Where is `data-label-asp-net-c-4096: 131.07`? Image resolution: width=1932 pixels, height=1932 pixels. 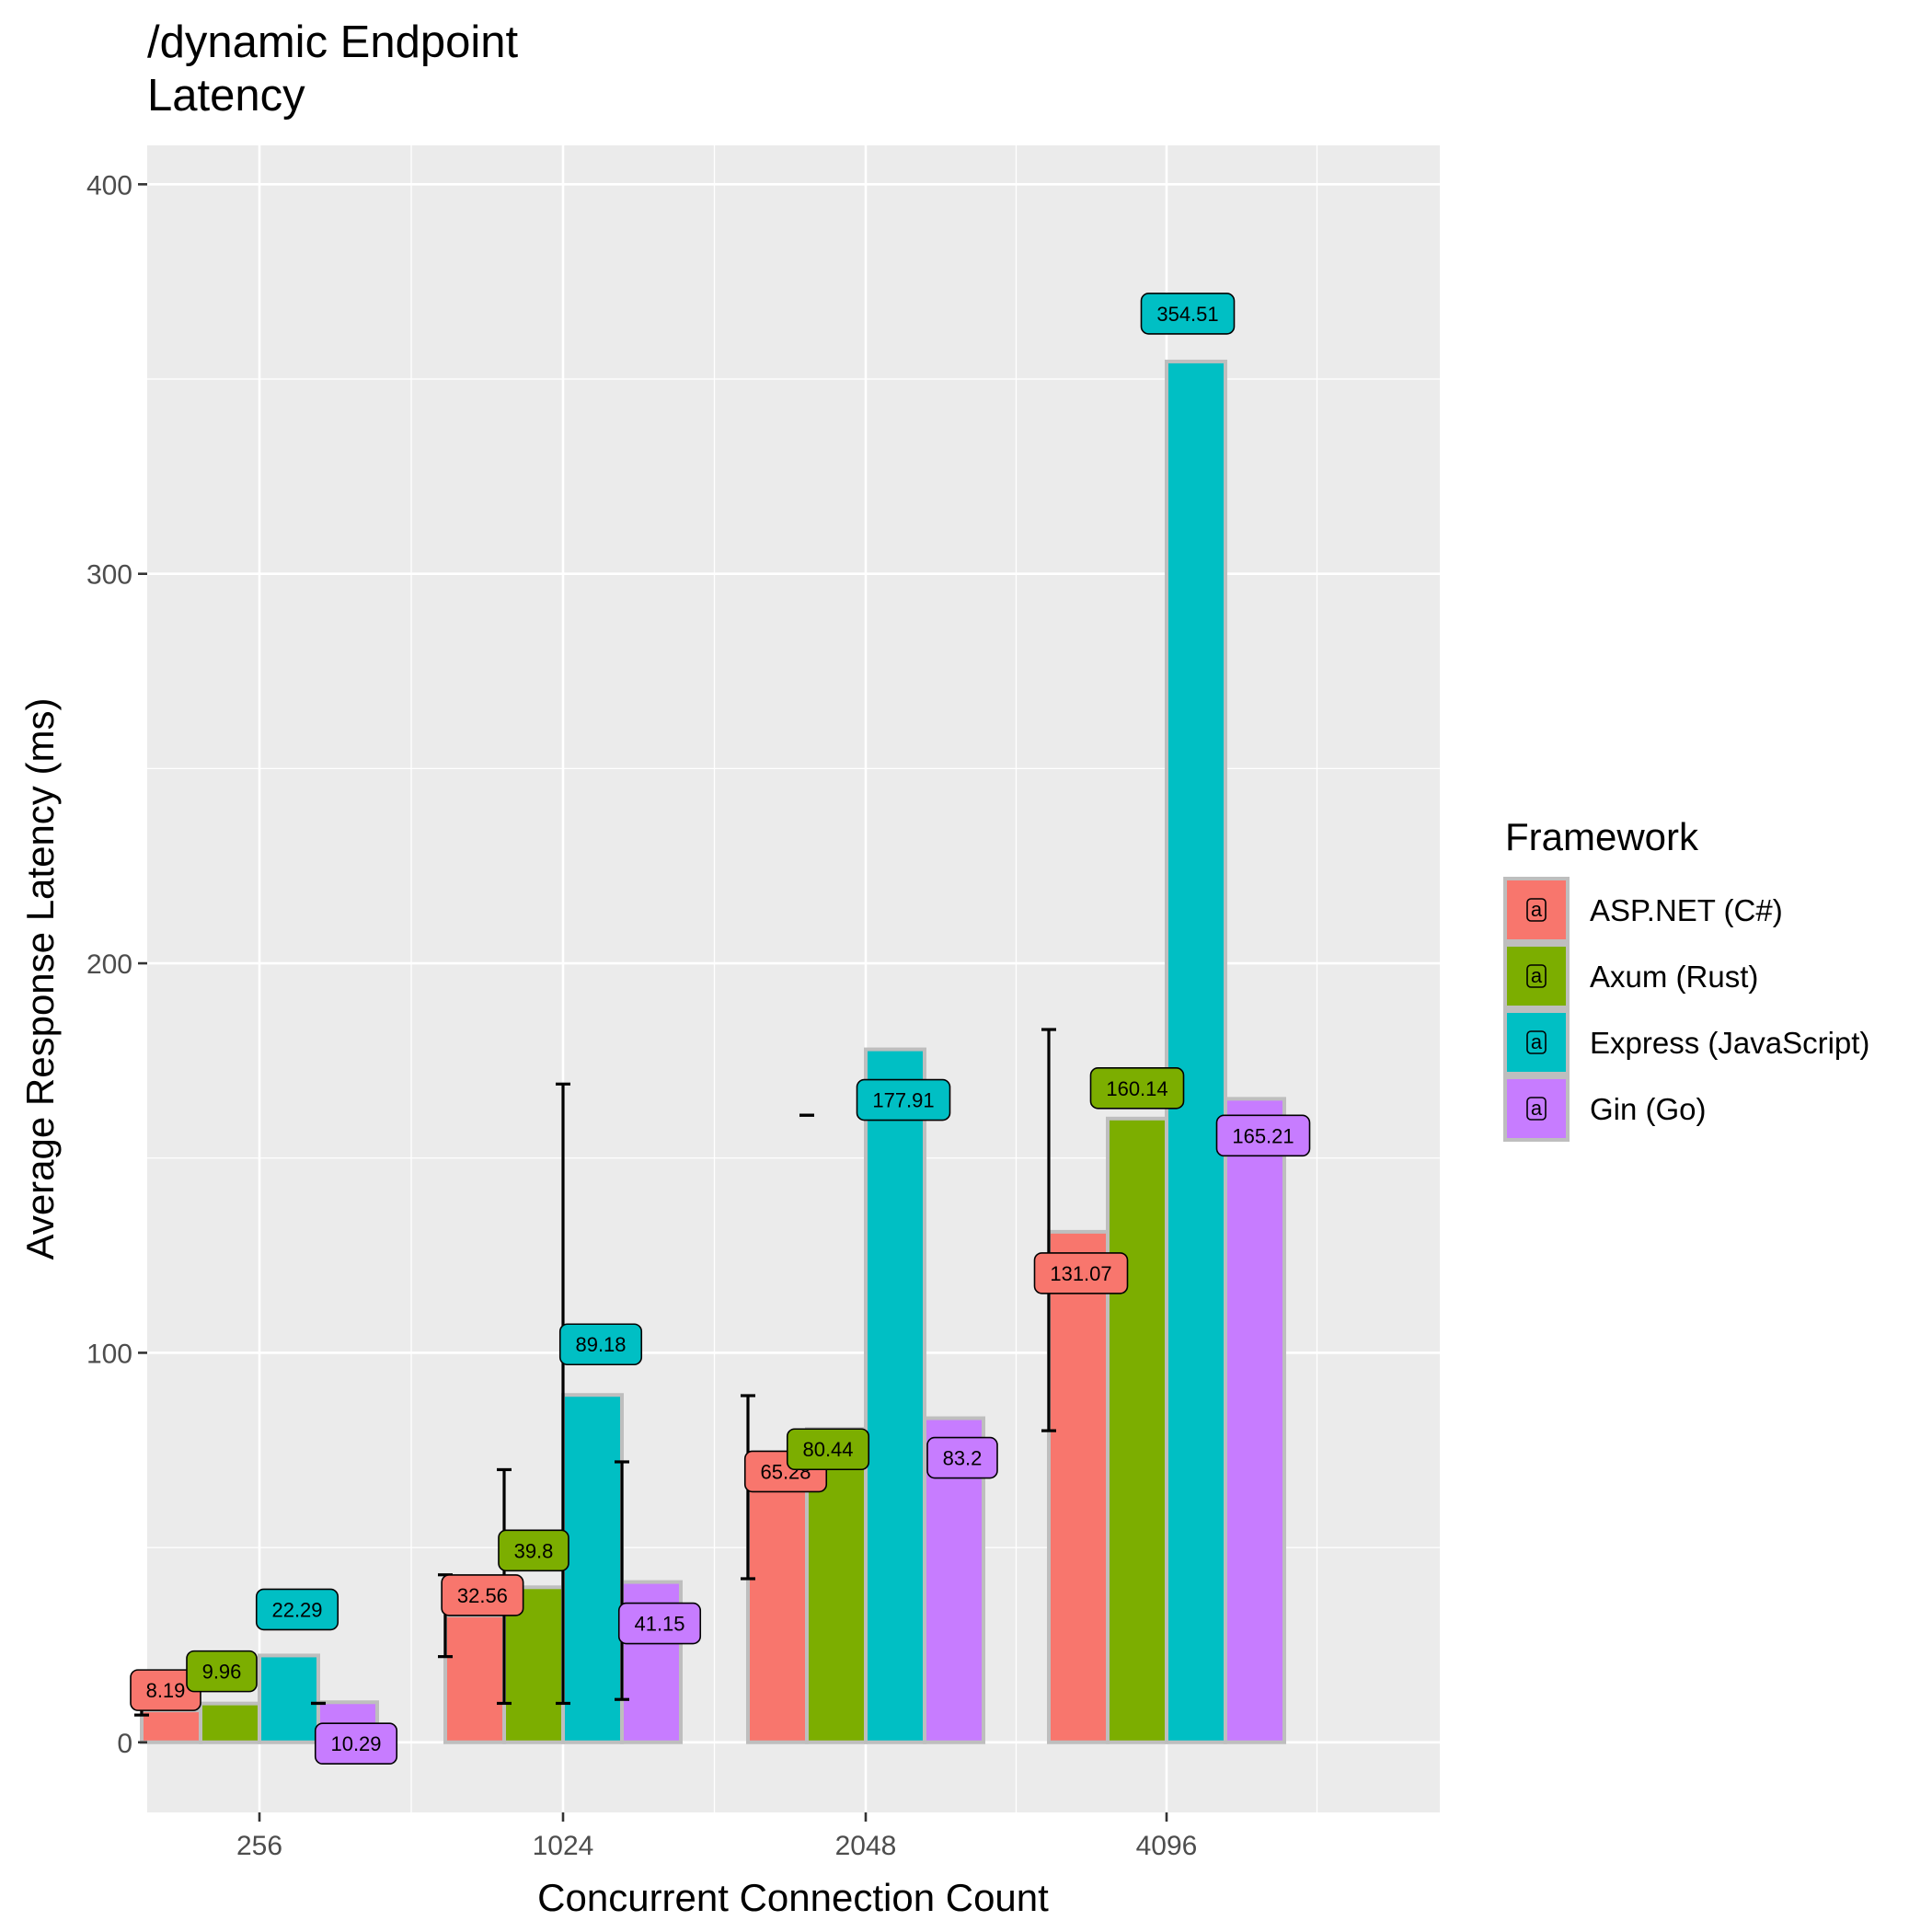
data-label-asp-net-c-4096: 131.07 is located at coordinates (1081, 1273).